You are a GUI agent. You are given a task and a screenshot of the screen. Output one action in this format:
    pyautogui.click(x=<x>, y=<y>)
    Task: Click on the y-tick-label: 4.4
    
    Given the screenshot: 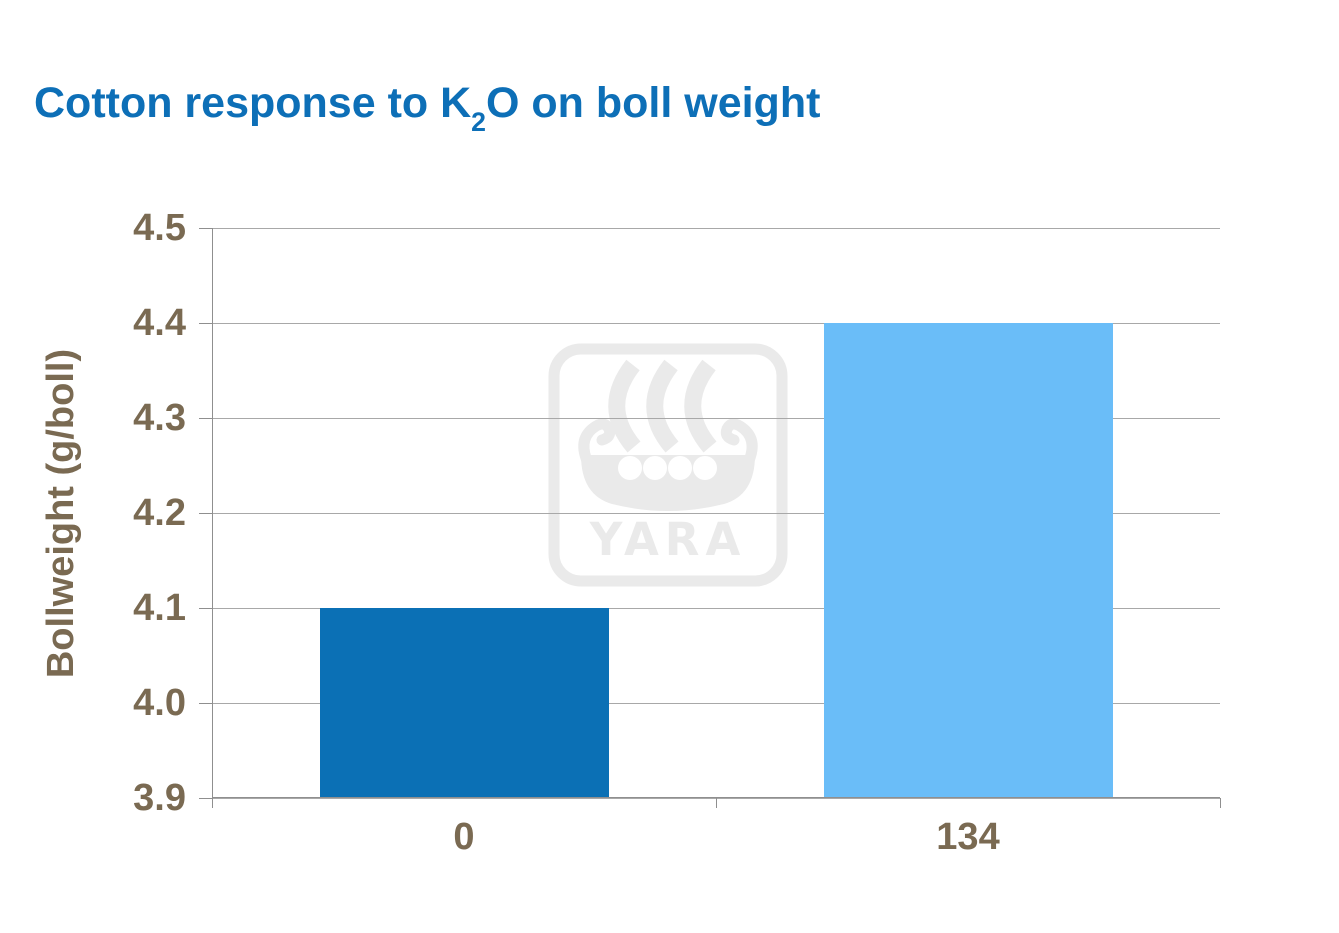 What is the action you would take?
    pyautogui.click(x=159, y=323)
    